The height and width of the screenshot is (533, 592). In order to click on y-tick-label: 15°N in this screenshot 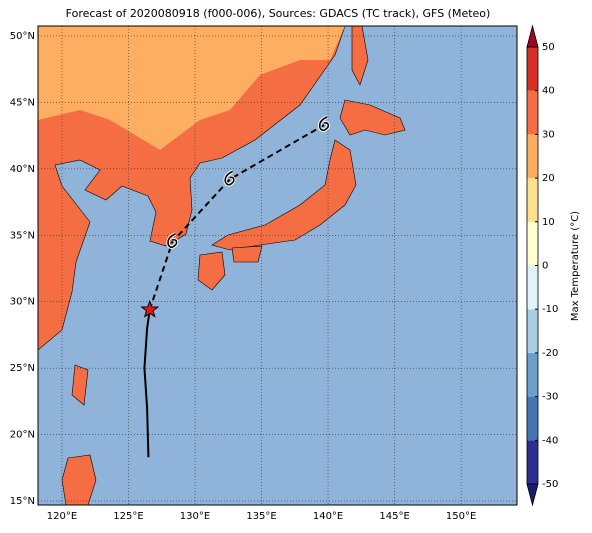, I will do `click(22, 501)`.